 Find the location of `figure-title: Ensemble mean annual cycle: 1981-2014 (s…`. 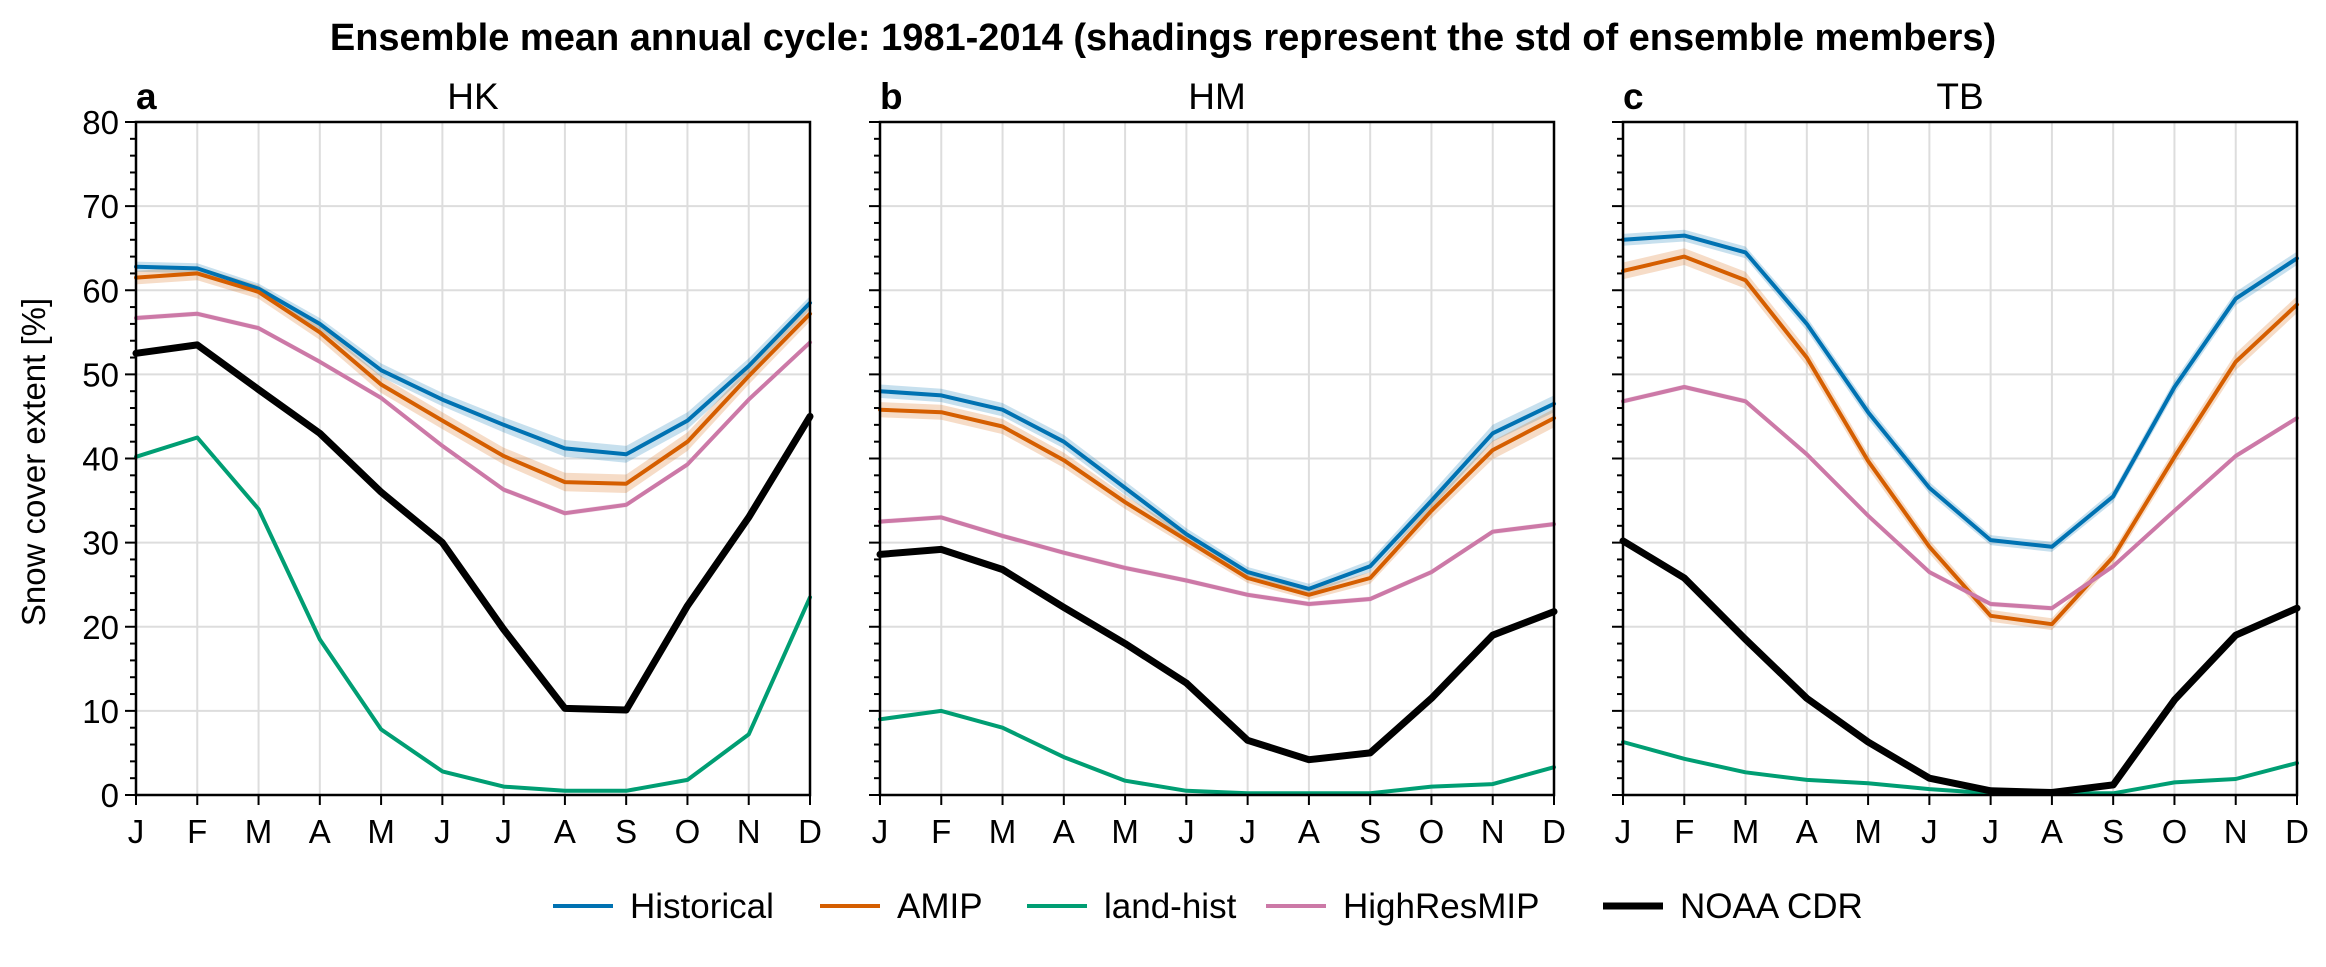

figure-title: Ensemble mean annual cycle: 1981-2014 (s… is located at coordinates (1163, 38).